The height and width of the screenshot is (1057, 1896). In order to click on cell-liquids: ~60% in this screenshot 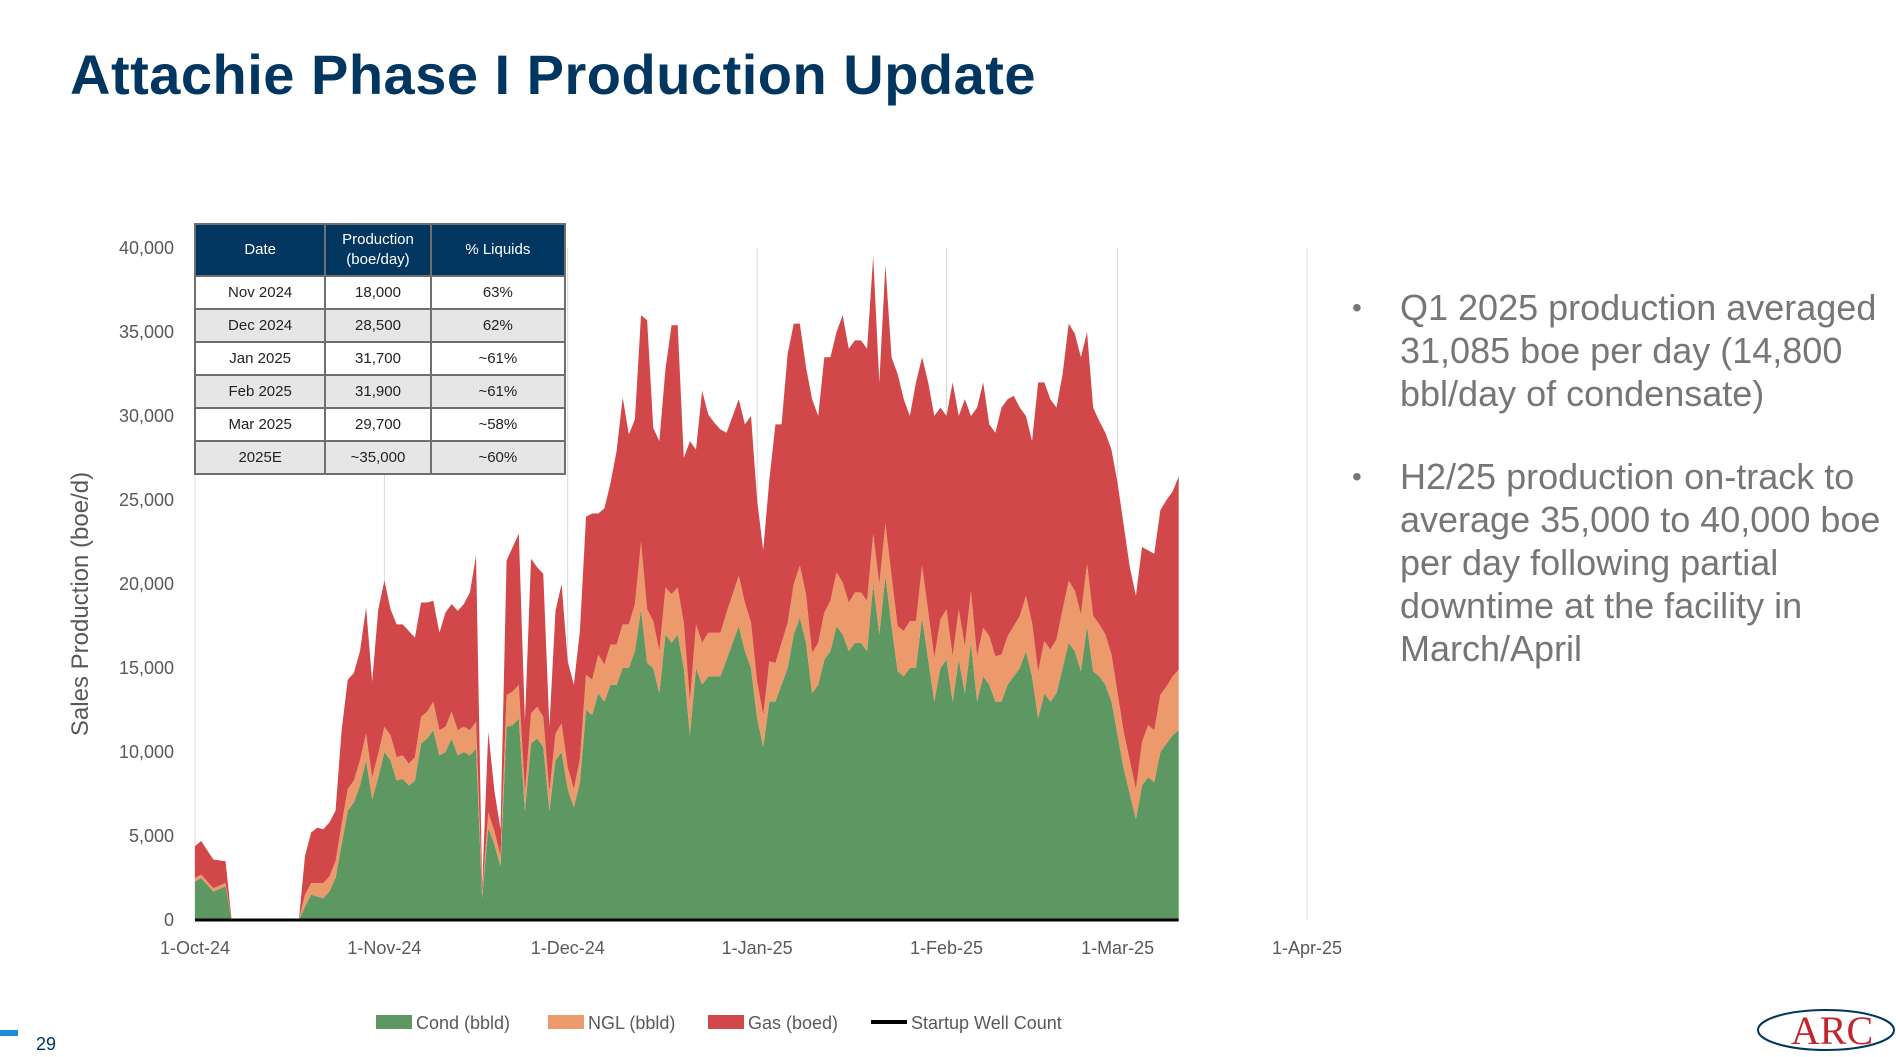, I will do `click(498, 457)`.